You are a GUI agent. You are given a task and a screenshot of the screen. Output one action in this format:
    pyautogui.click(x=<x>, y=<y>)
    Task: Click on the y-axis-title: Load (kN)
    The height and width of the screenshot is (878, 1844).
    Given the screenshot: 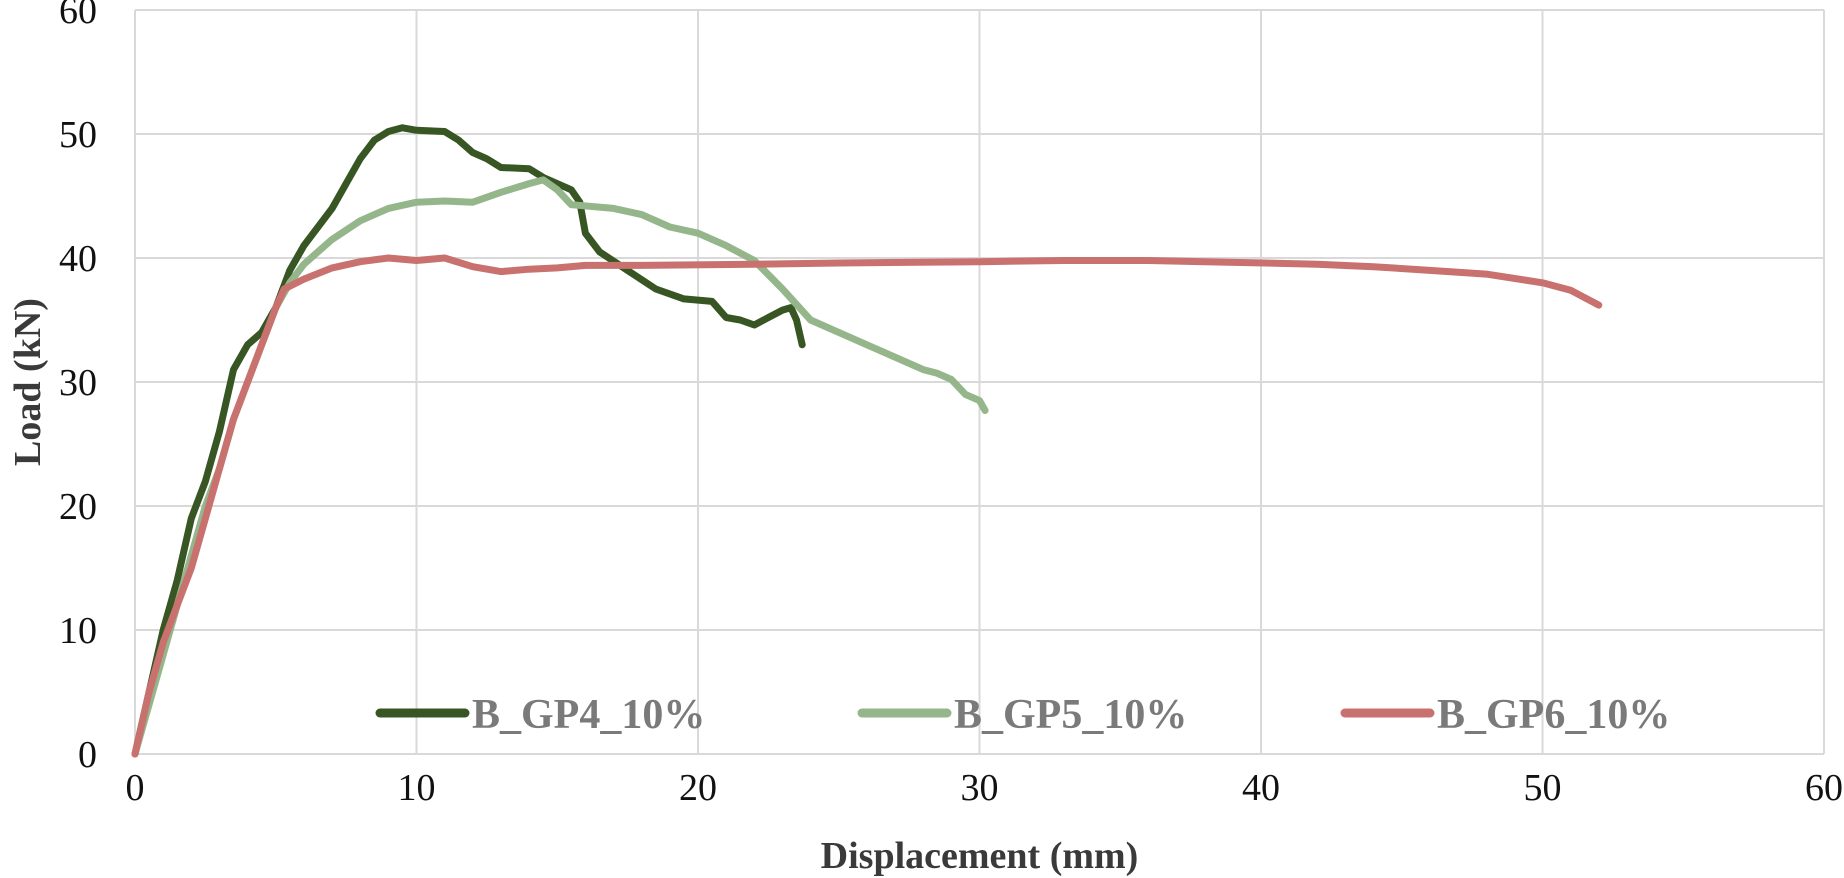 What is the action you would take?
    pyautogui.click(x=28, y=382)
    